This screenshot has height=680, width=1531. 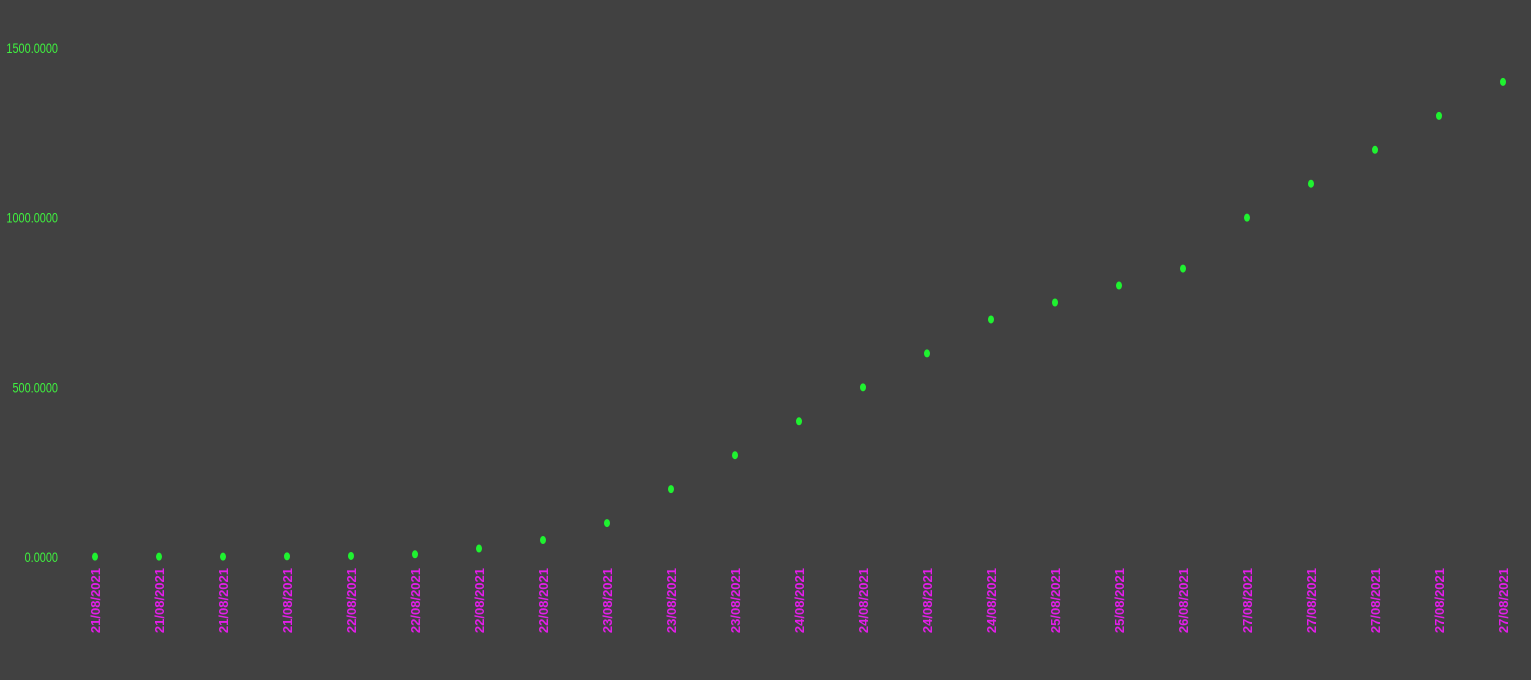 What do you see at coordinates (1183, 600) in the screenshot?
I see `x-tick-label: 26/08/2021` at bounding box center [1183, 600].